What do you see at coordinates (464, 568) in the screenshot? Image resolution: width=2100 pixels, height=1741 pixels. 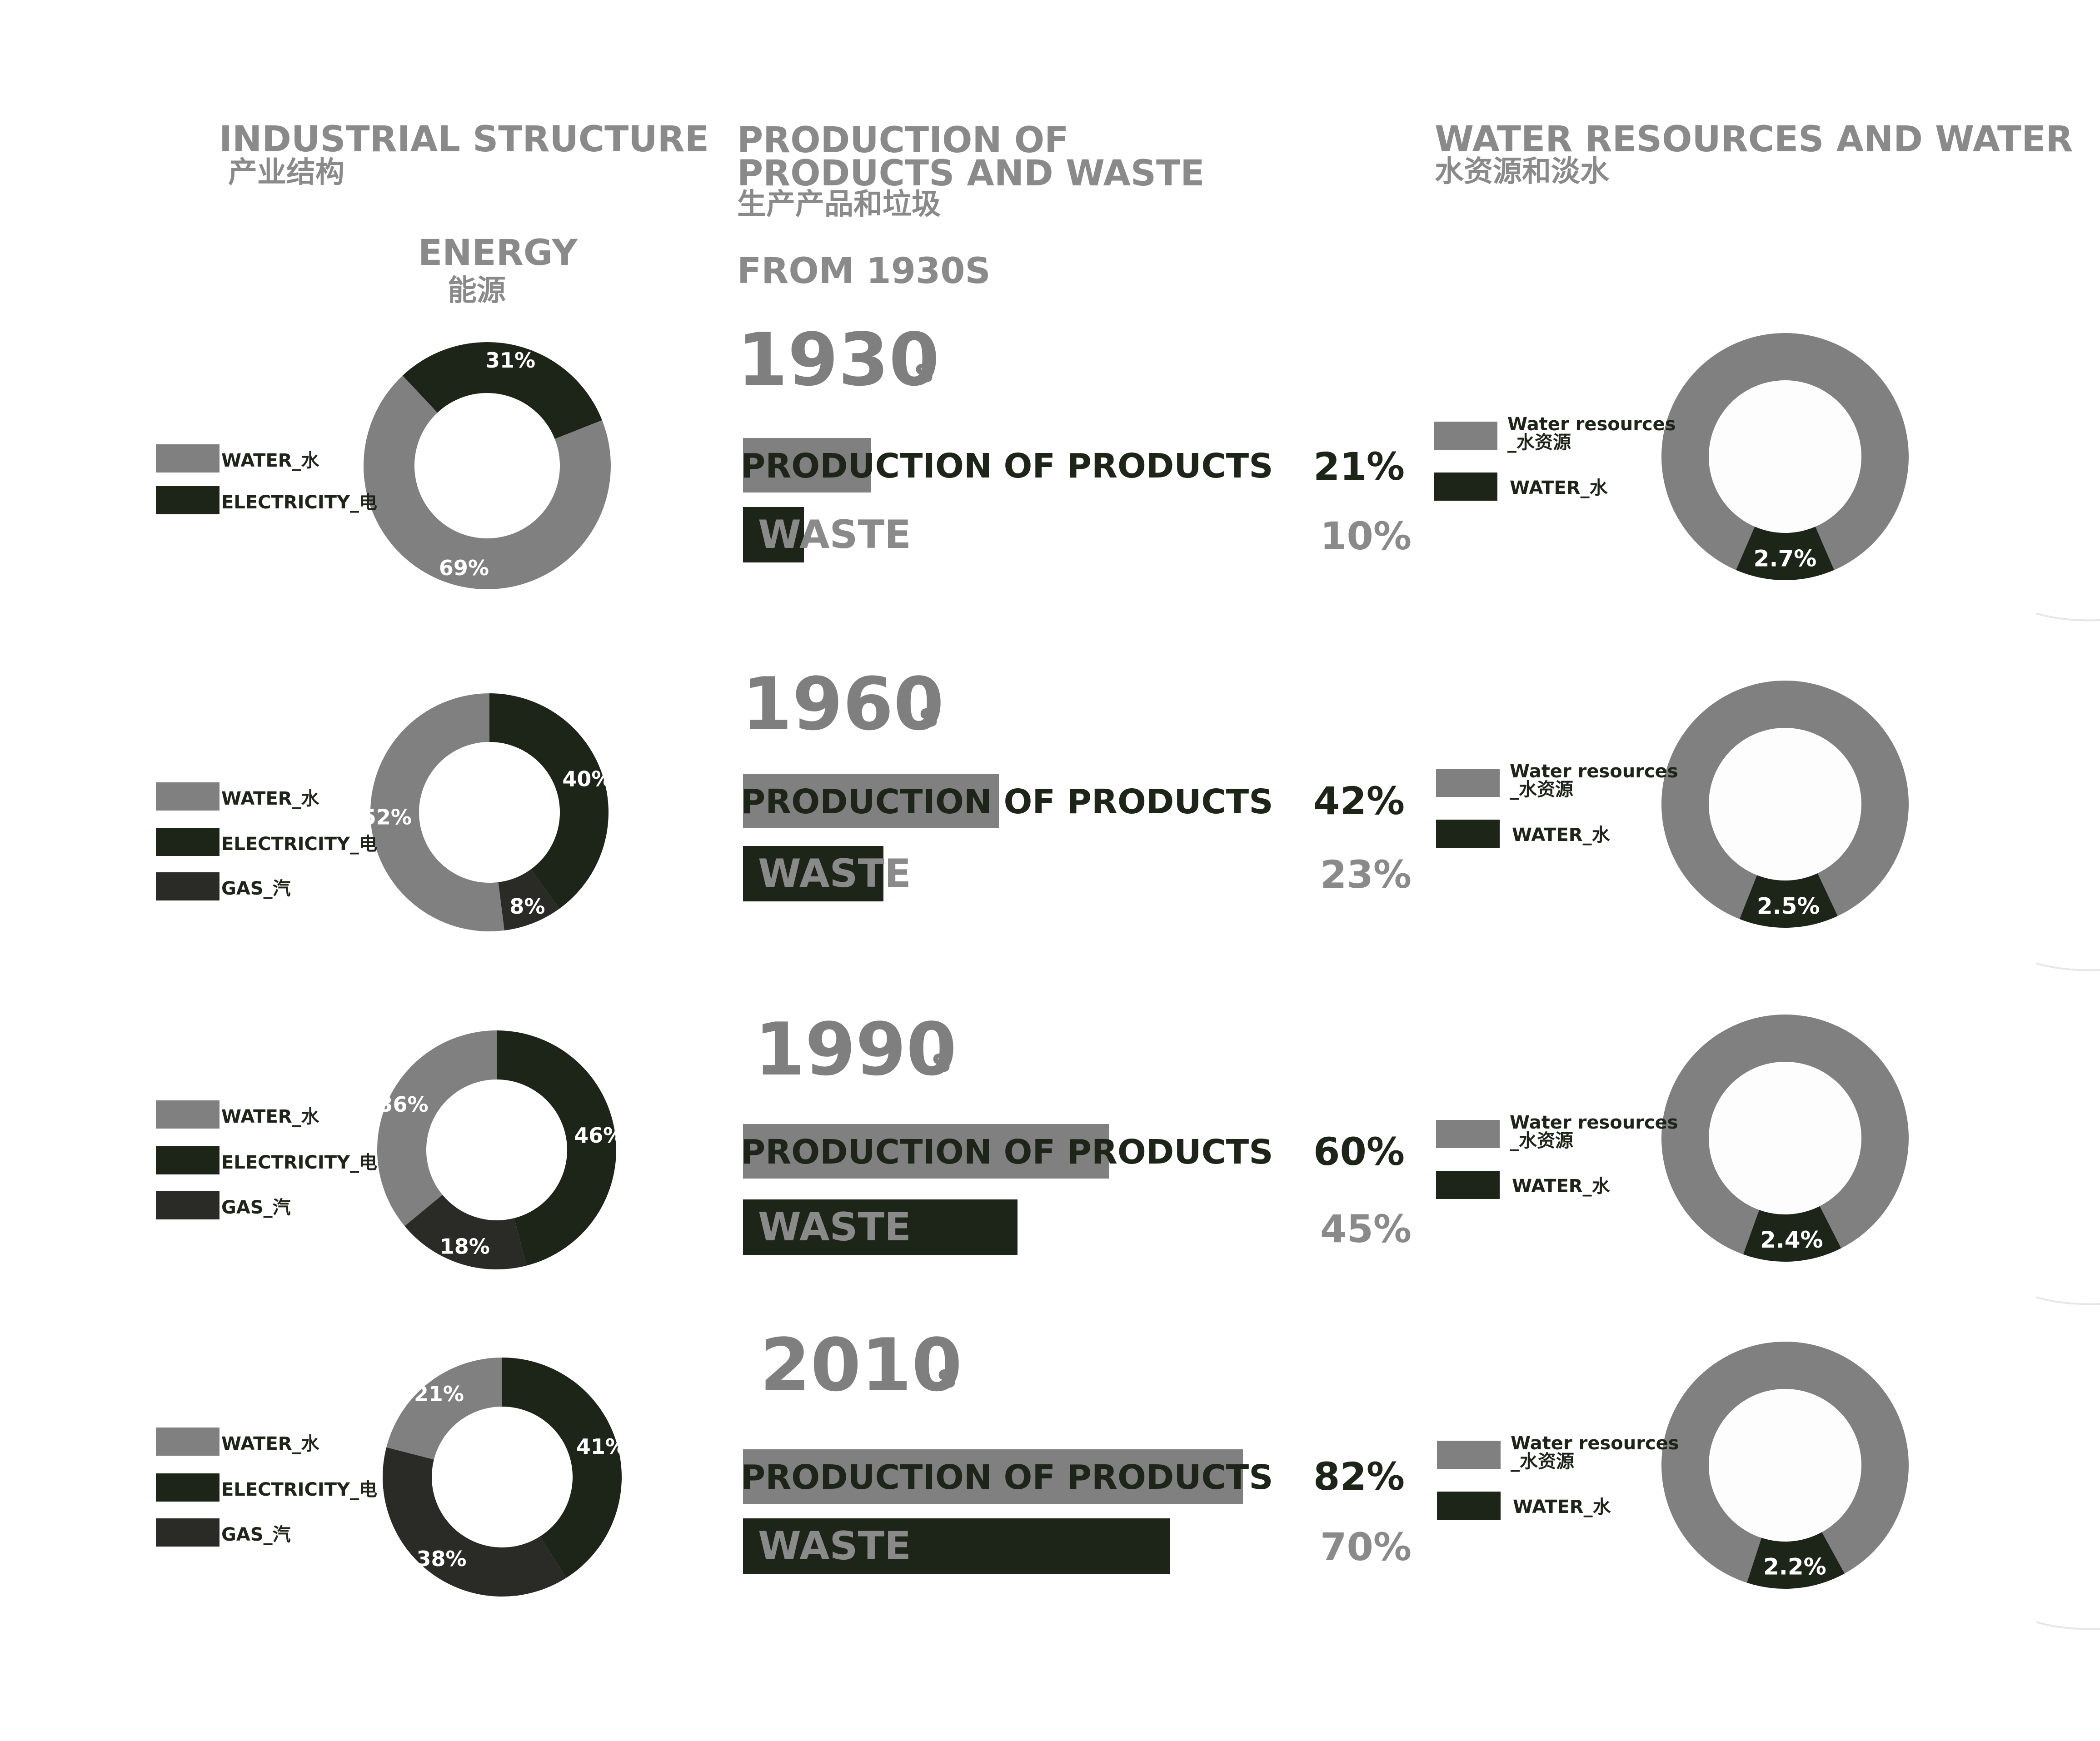 I see `energy-1930-water-label: 69%` at bounding box center [464, 568].